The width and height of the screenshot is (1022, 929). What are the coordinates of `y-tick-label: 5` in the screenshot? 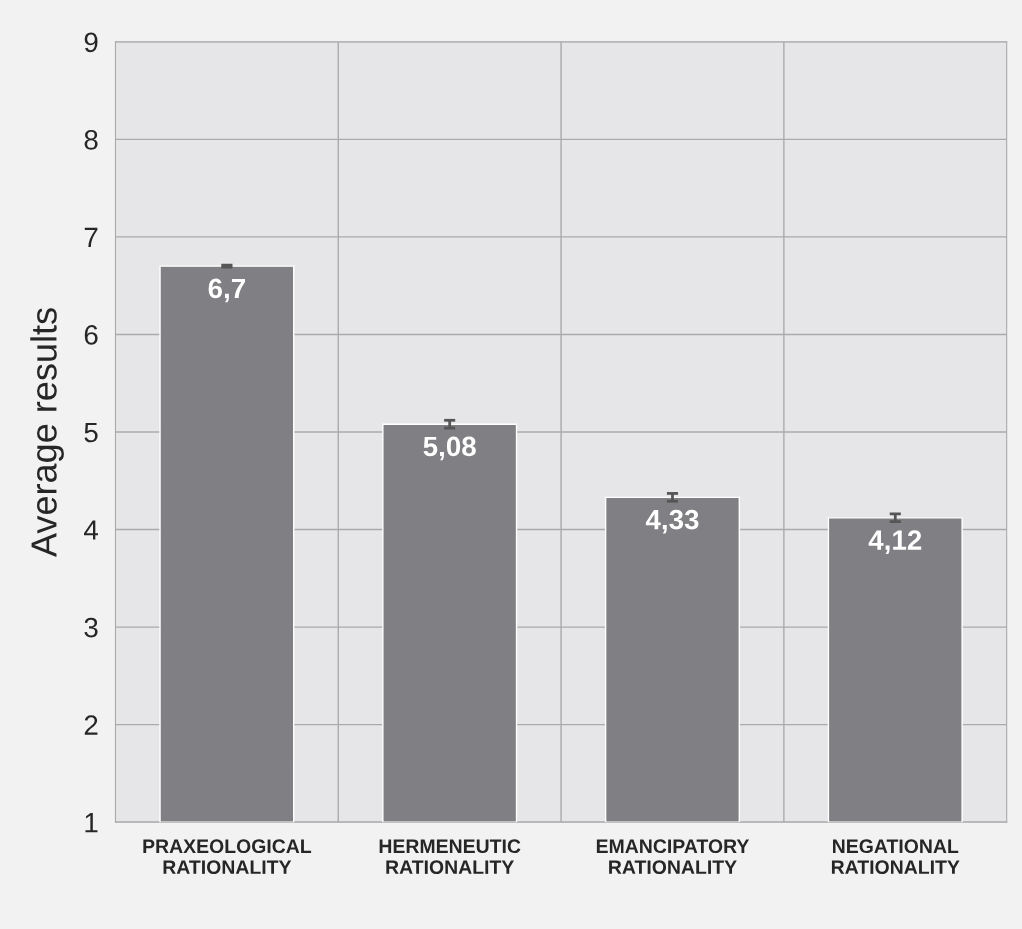 It's located at (91, 432).